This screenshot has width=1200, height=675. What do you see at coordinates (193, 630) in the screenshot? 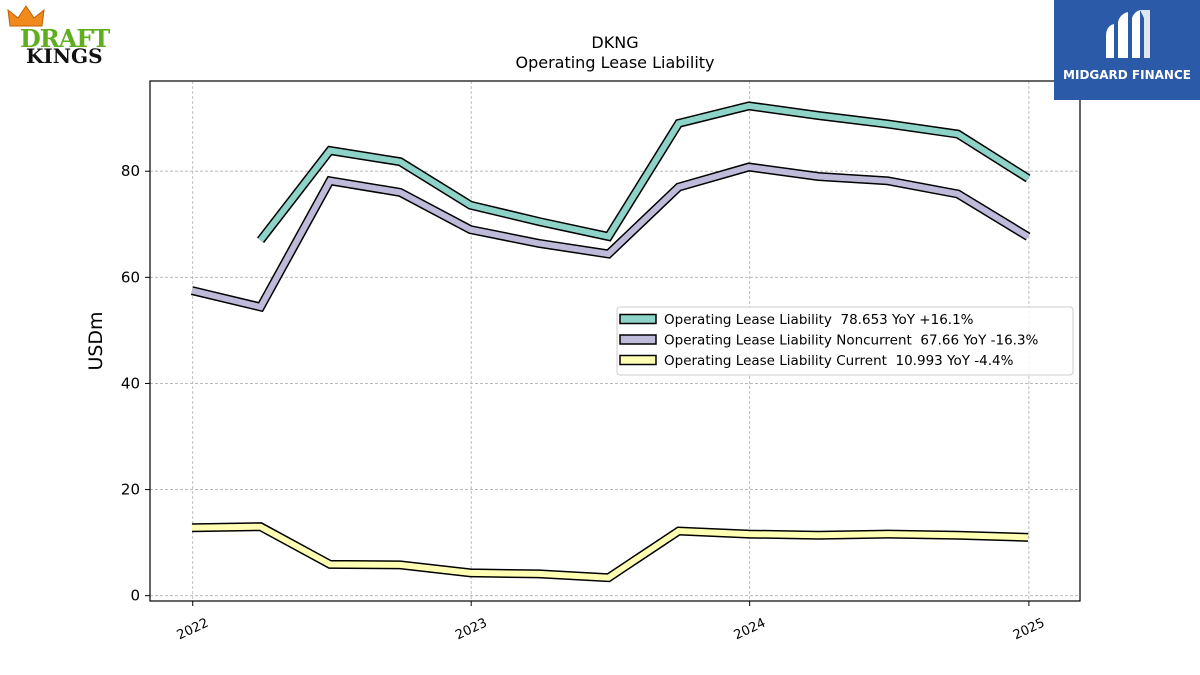
I see `x-tick-label: 2022` at bounding box center [193, 630].